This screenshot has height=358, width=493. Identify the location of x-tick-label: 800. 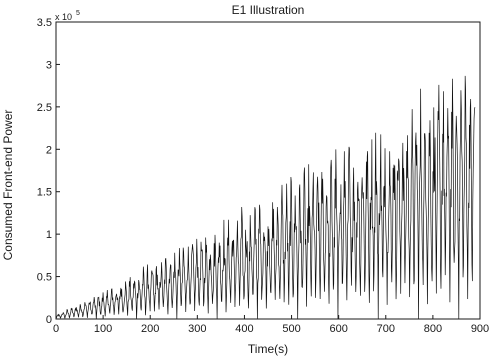
(433, 329).